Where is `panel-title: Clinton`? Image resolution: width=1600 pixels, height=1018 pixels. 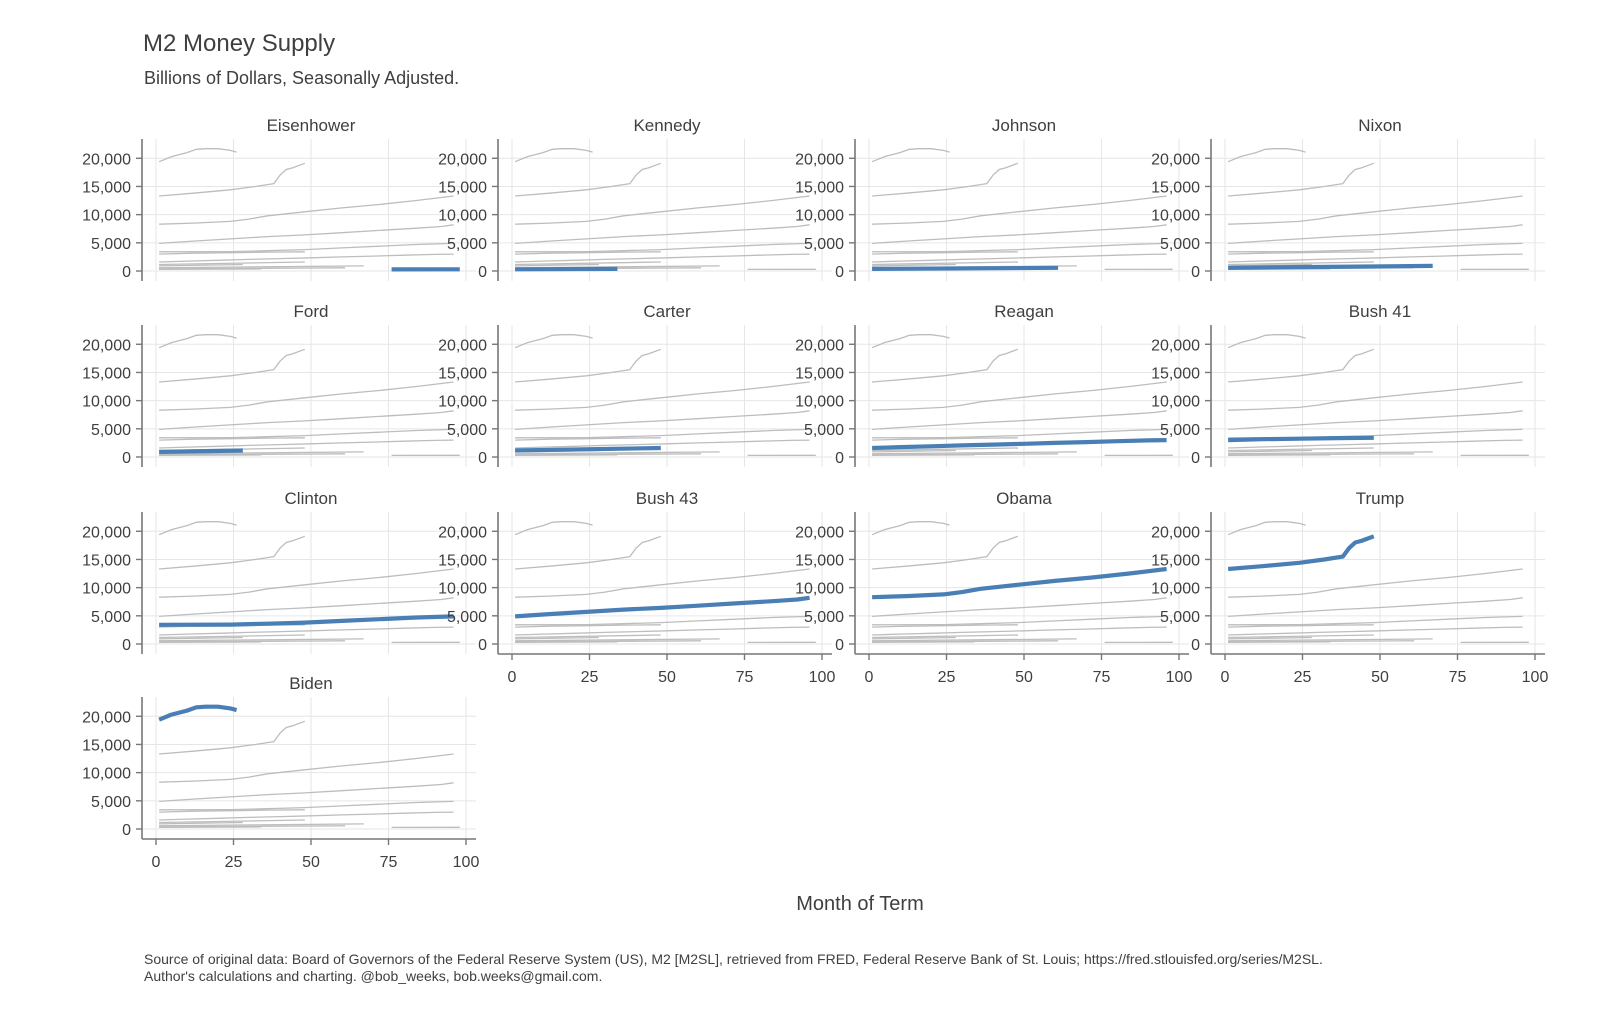 panel-title: Clinton is located at coordinates (311, 498).